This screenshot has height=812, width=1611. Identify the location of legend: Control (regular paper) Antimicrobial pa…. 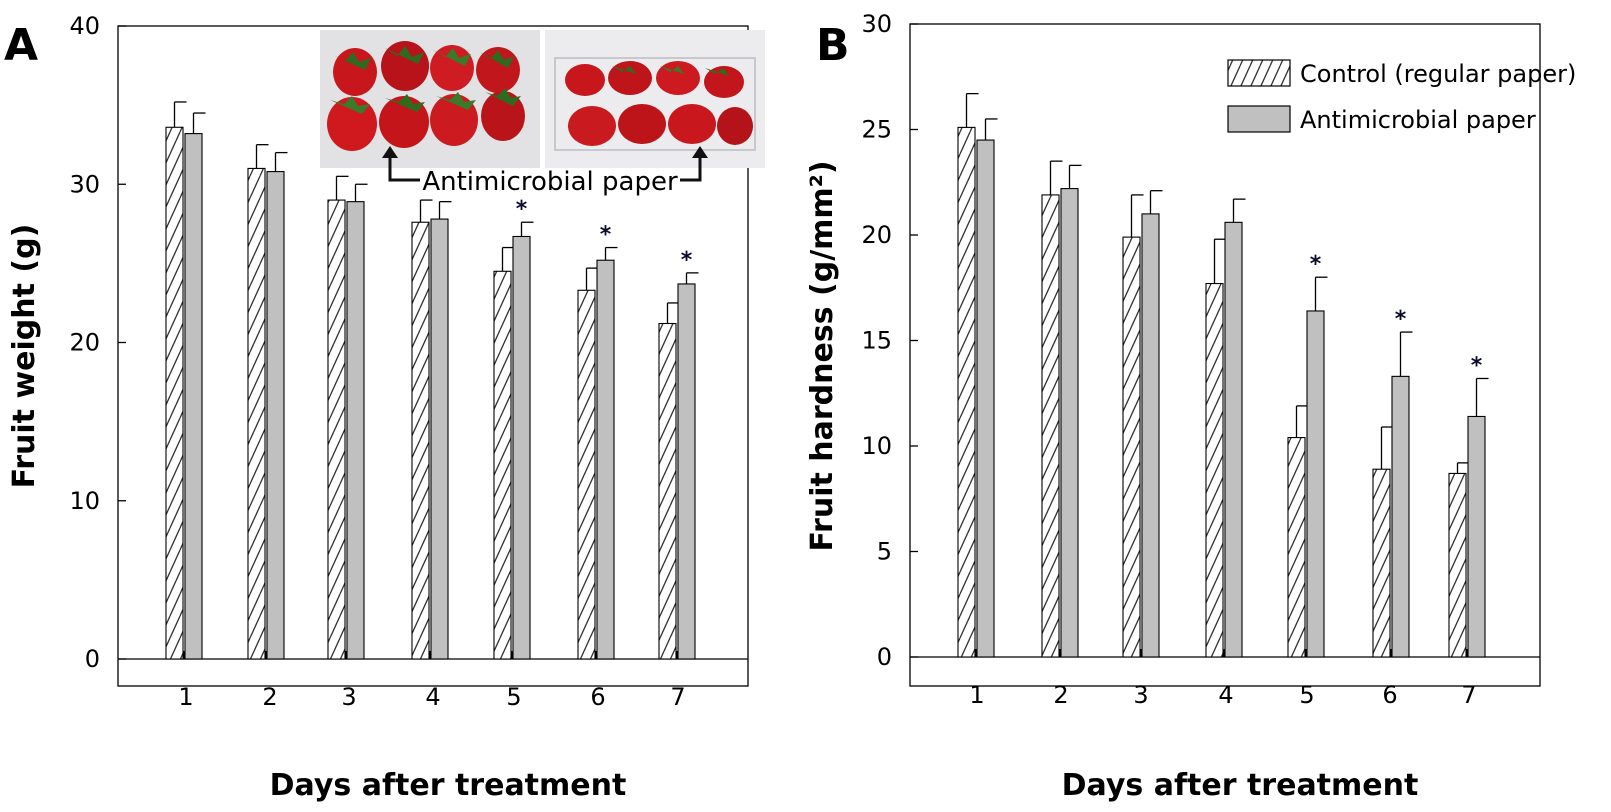
(1401, 96).